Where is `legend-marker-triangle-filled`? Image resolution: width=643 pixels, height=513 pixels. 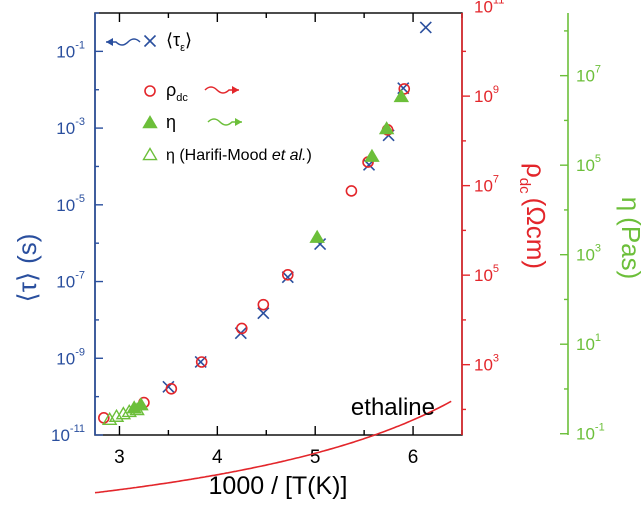 legend-marker-triangle-filled is located at coordinates (150, 122).